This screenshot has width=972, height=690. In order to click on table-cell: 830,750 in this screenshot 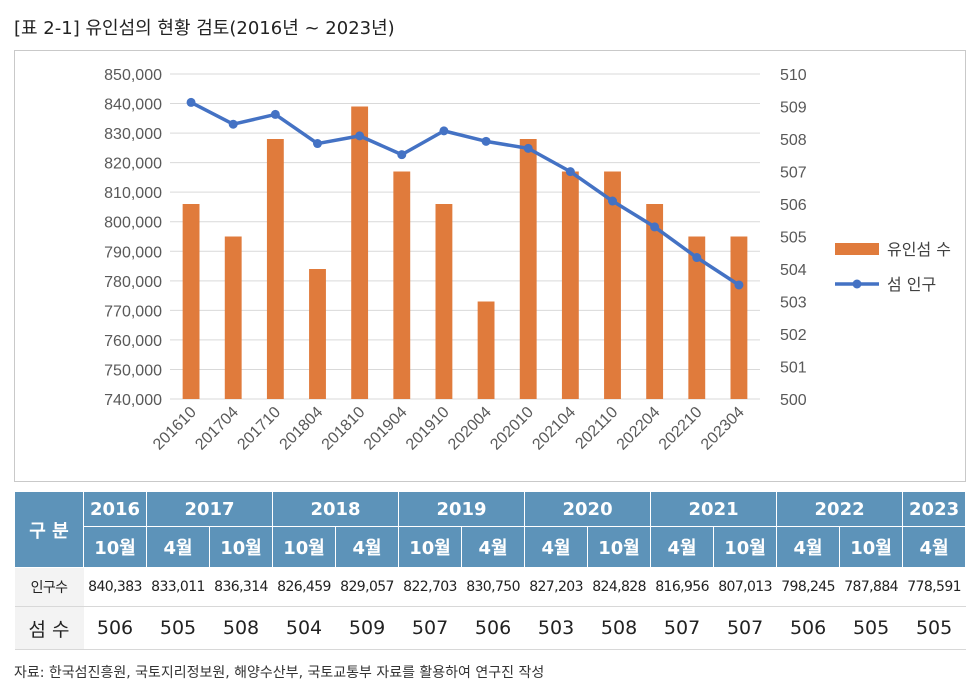, I will do `click(493, 587)`.